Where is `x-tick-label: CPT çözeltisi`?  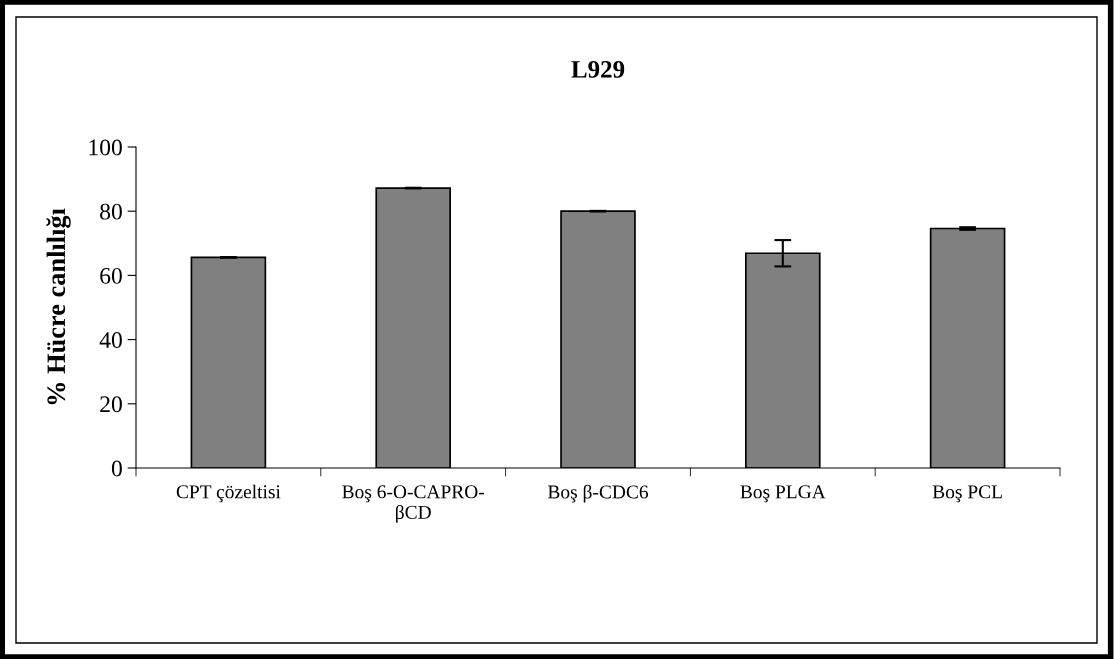 x-tick-label: CPT çözeltisi is located at coordinates (228, 493).